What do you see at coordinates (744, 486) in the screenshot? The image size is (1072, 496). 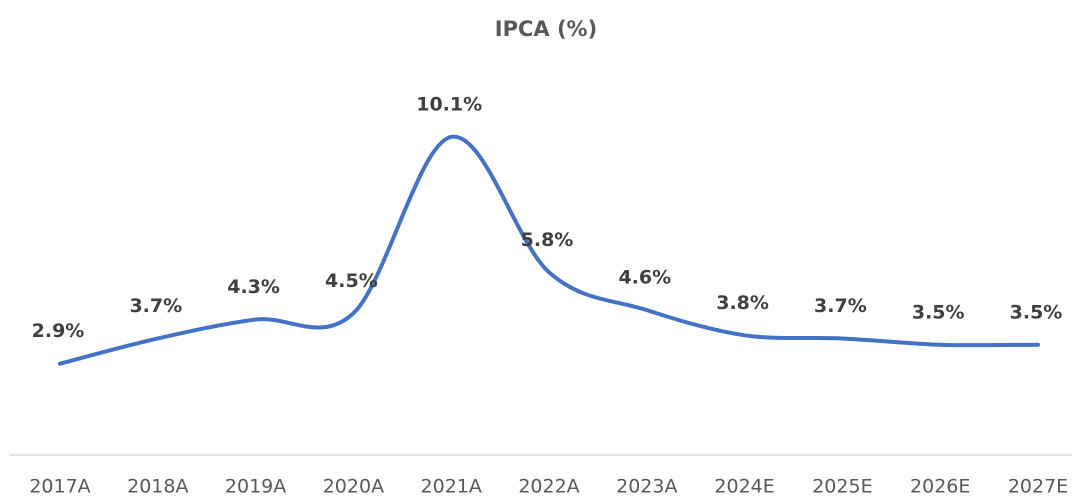 I see `x-tick-label: 2024E` at bounding box center [744, 486].